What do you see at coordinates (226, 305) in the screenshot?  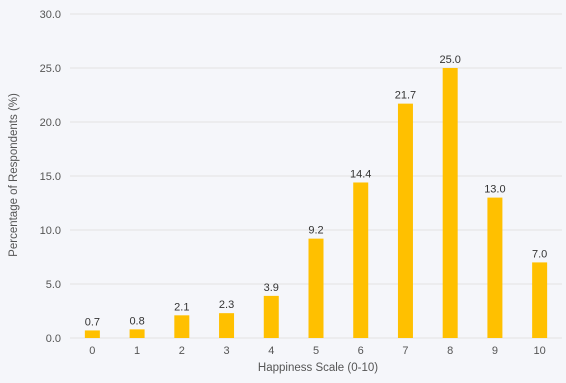 I see `data-label-3: 2.3` at bounding box center [226, 305].